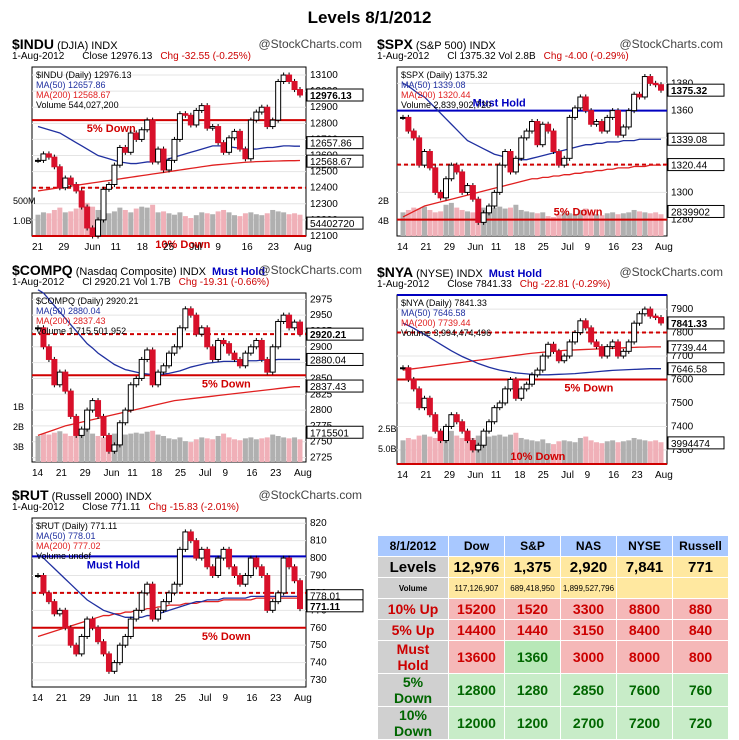  Describe the element at coordinates (436, 95) in the screenshot. I see `legend-entry: MA(200) 1320.44` at that location.